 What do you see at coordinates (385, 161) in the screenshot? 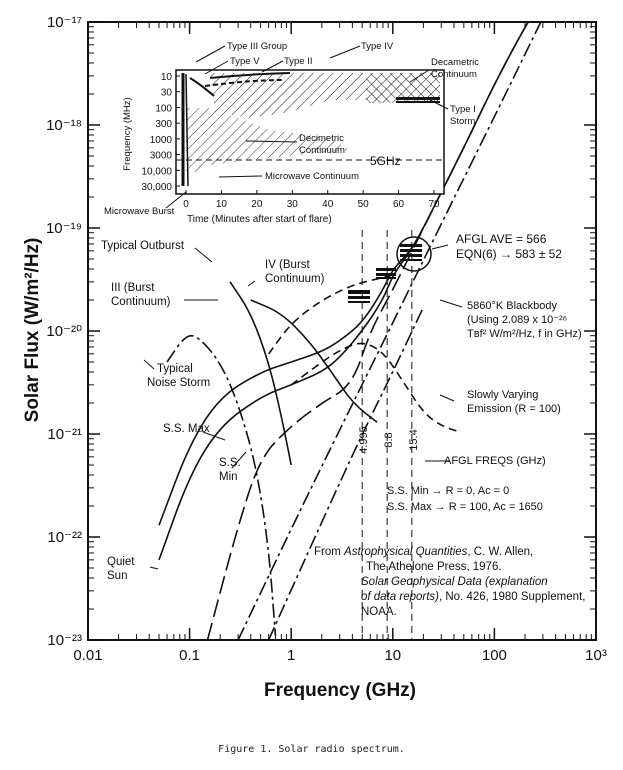
I see `inset-ref-5ghz: 5GHz` at bounding box center [385, 161].